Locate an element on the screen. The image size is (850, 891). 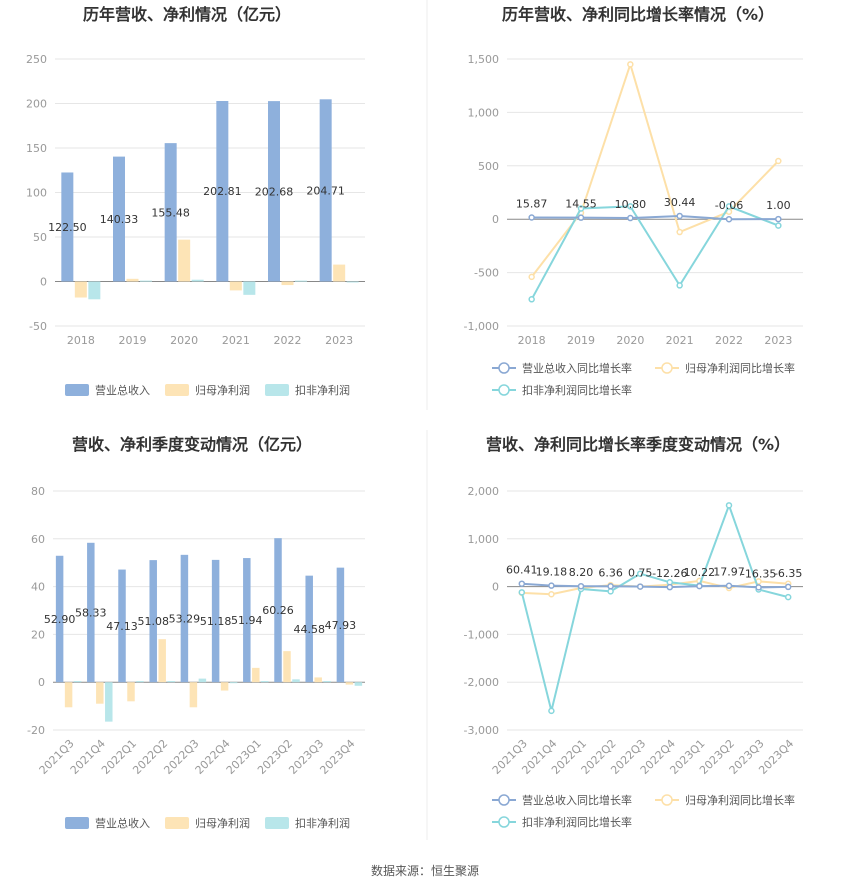
x-tick-label: 2022 is located at coordinates (729, 340).